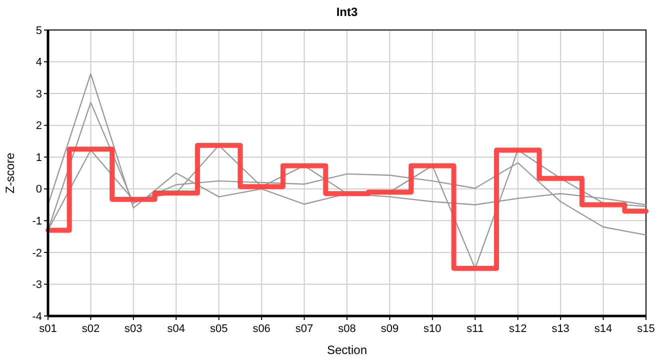  Describe the element at coordinates (603, 329) in the screenshot. I see `x-tick-label: s14` at that location.